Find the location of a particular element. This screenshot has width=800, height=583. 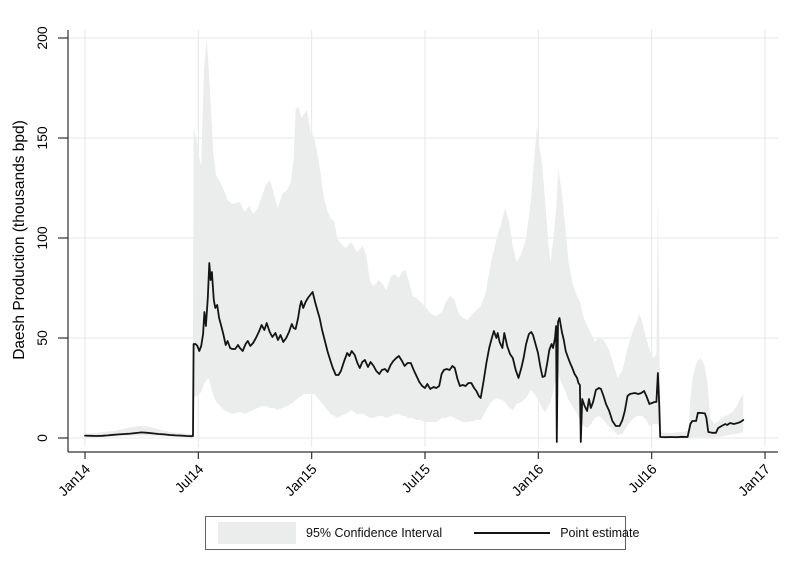

x-tick-label-Jul16: Jul16 is located at coordinates (642, 478).